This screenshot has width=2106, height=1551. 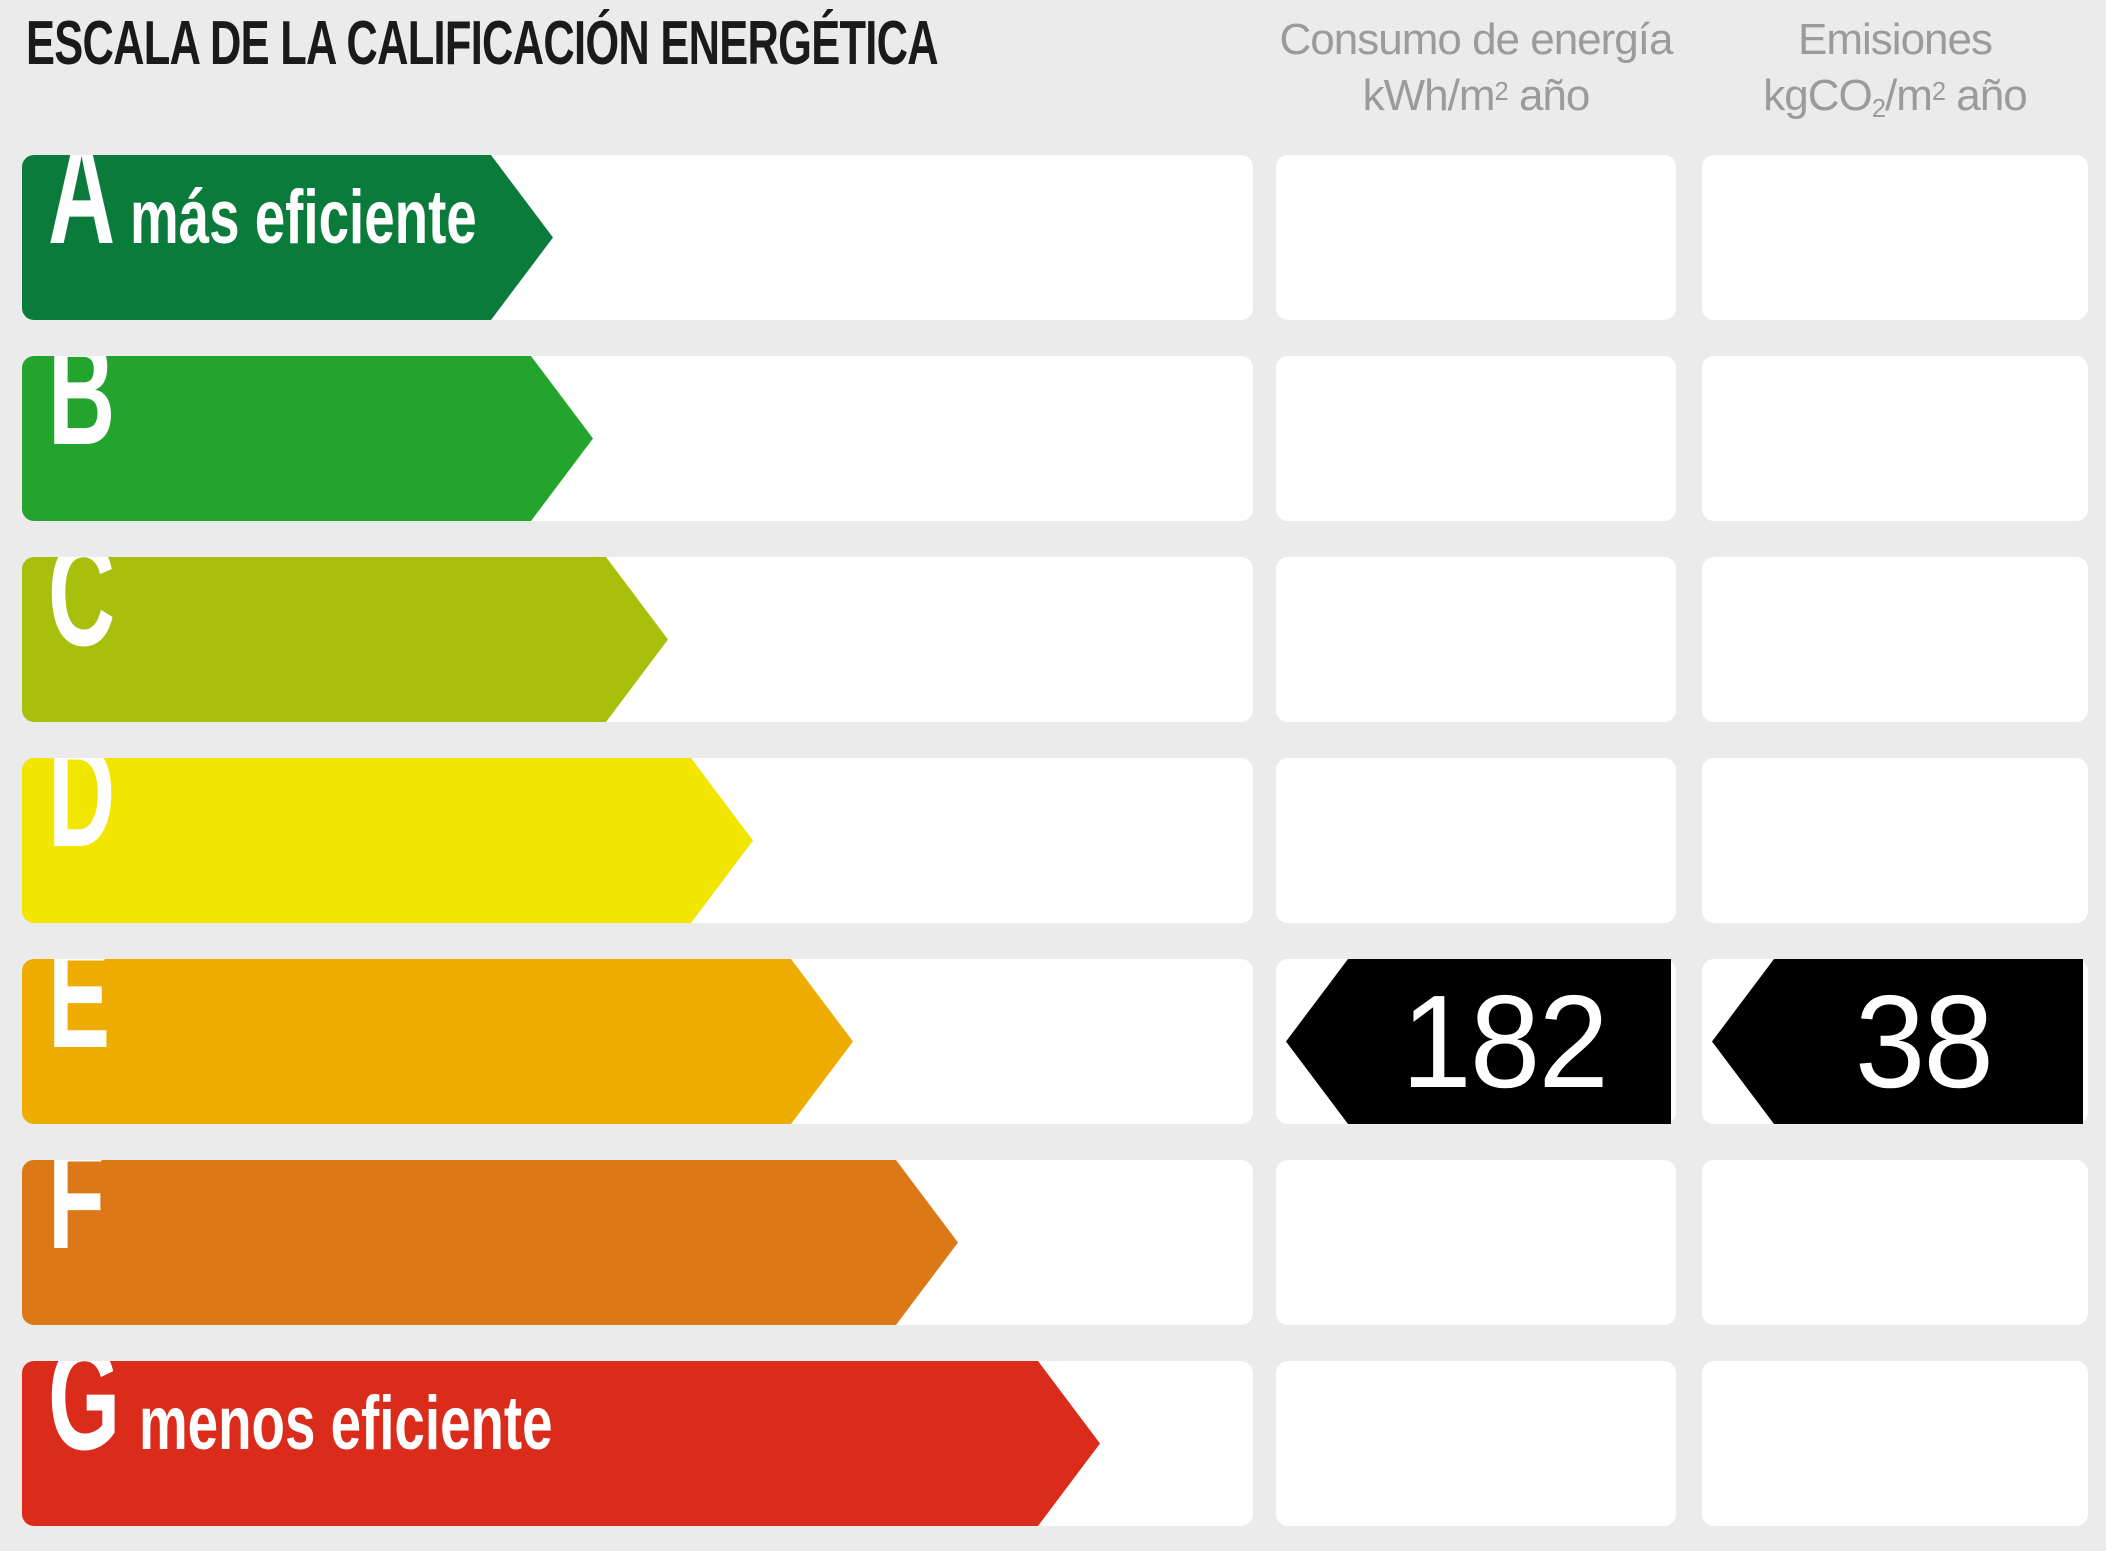 I want to click on consumo-column-header: Consumo de energía kWh/m2 año, so click(x=1476, y=71).